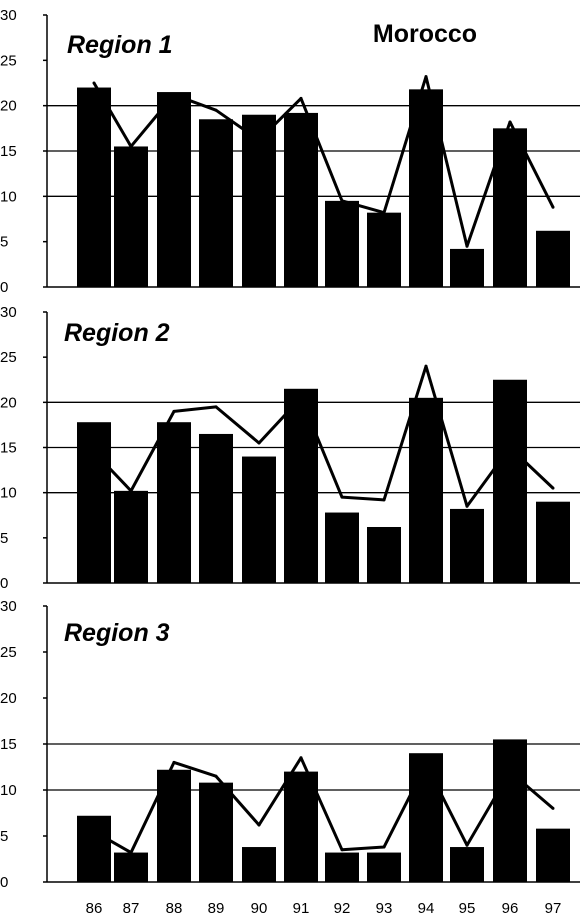 The image size is (583, 921). What do you see at coordinates (342, 908) in the screenshot?
I see `x-tick-label-92: 92` at bounding box center [342, 908].